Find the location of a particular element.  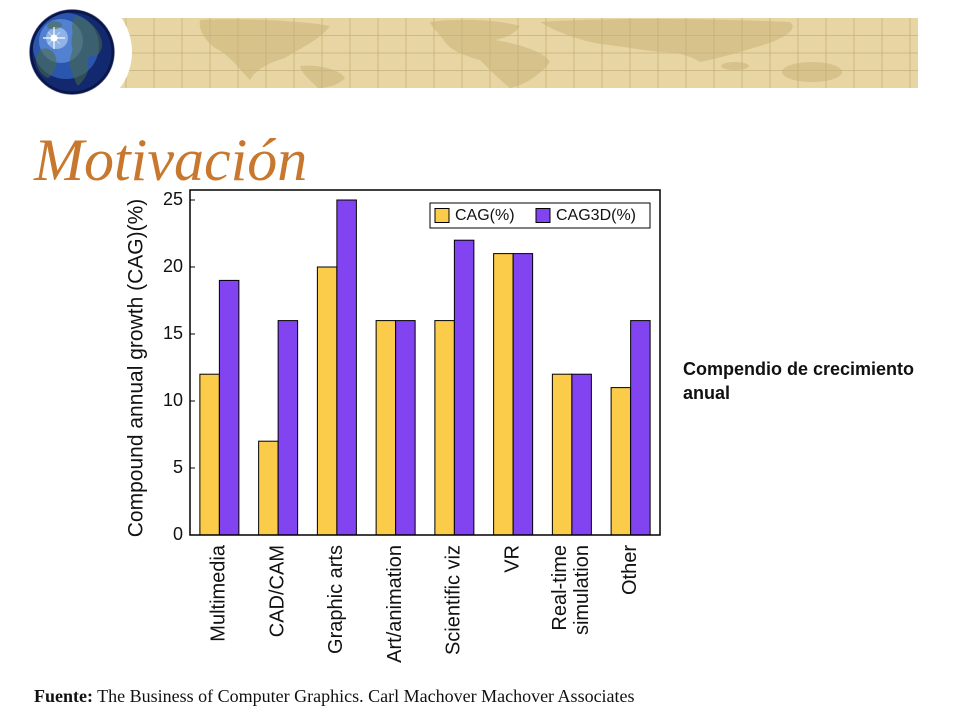

globe-land-east is located at coordinates (86, 51).